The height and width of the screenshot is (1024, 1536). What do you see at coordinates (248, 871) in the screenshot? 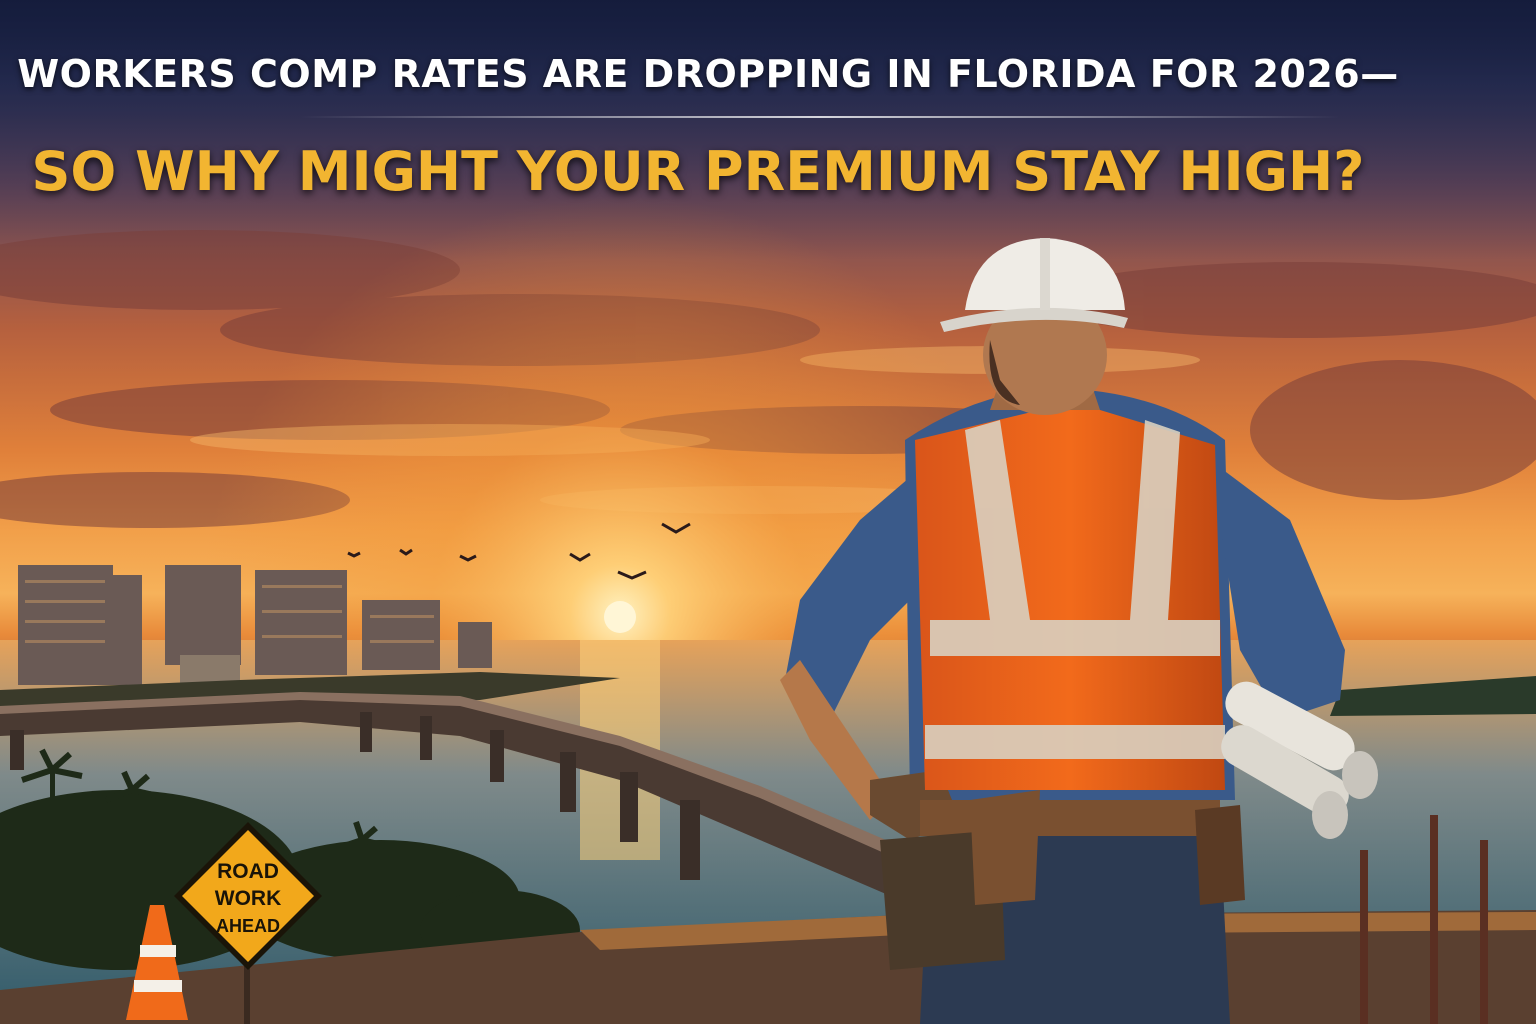
I see `sign-line-1: ROAD` at bounding box center [248, 871].